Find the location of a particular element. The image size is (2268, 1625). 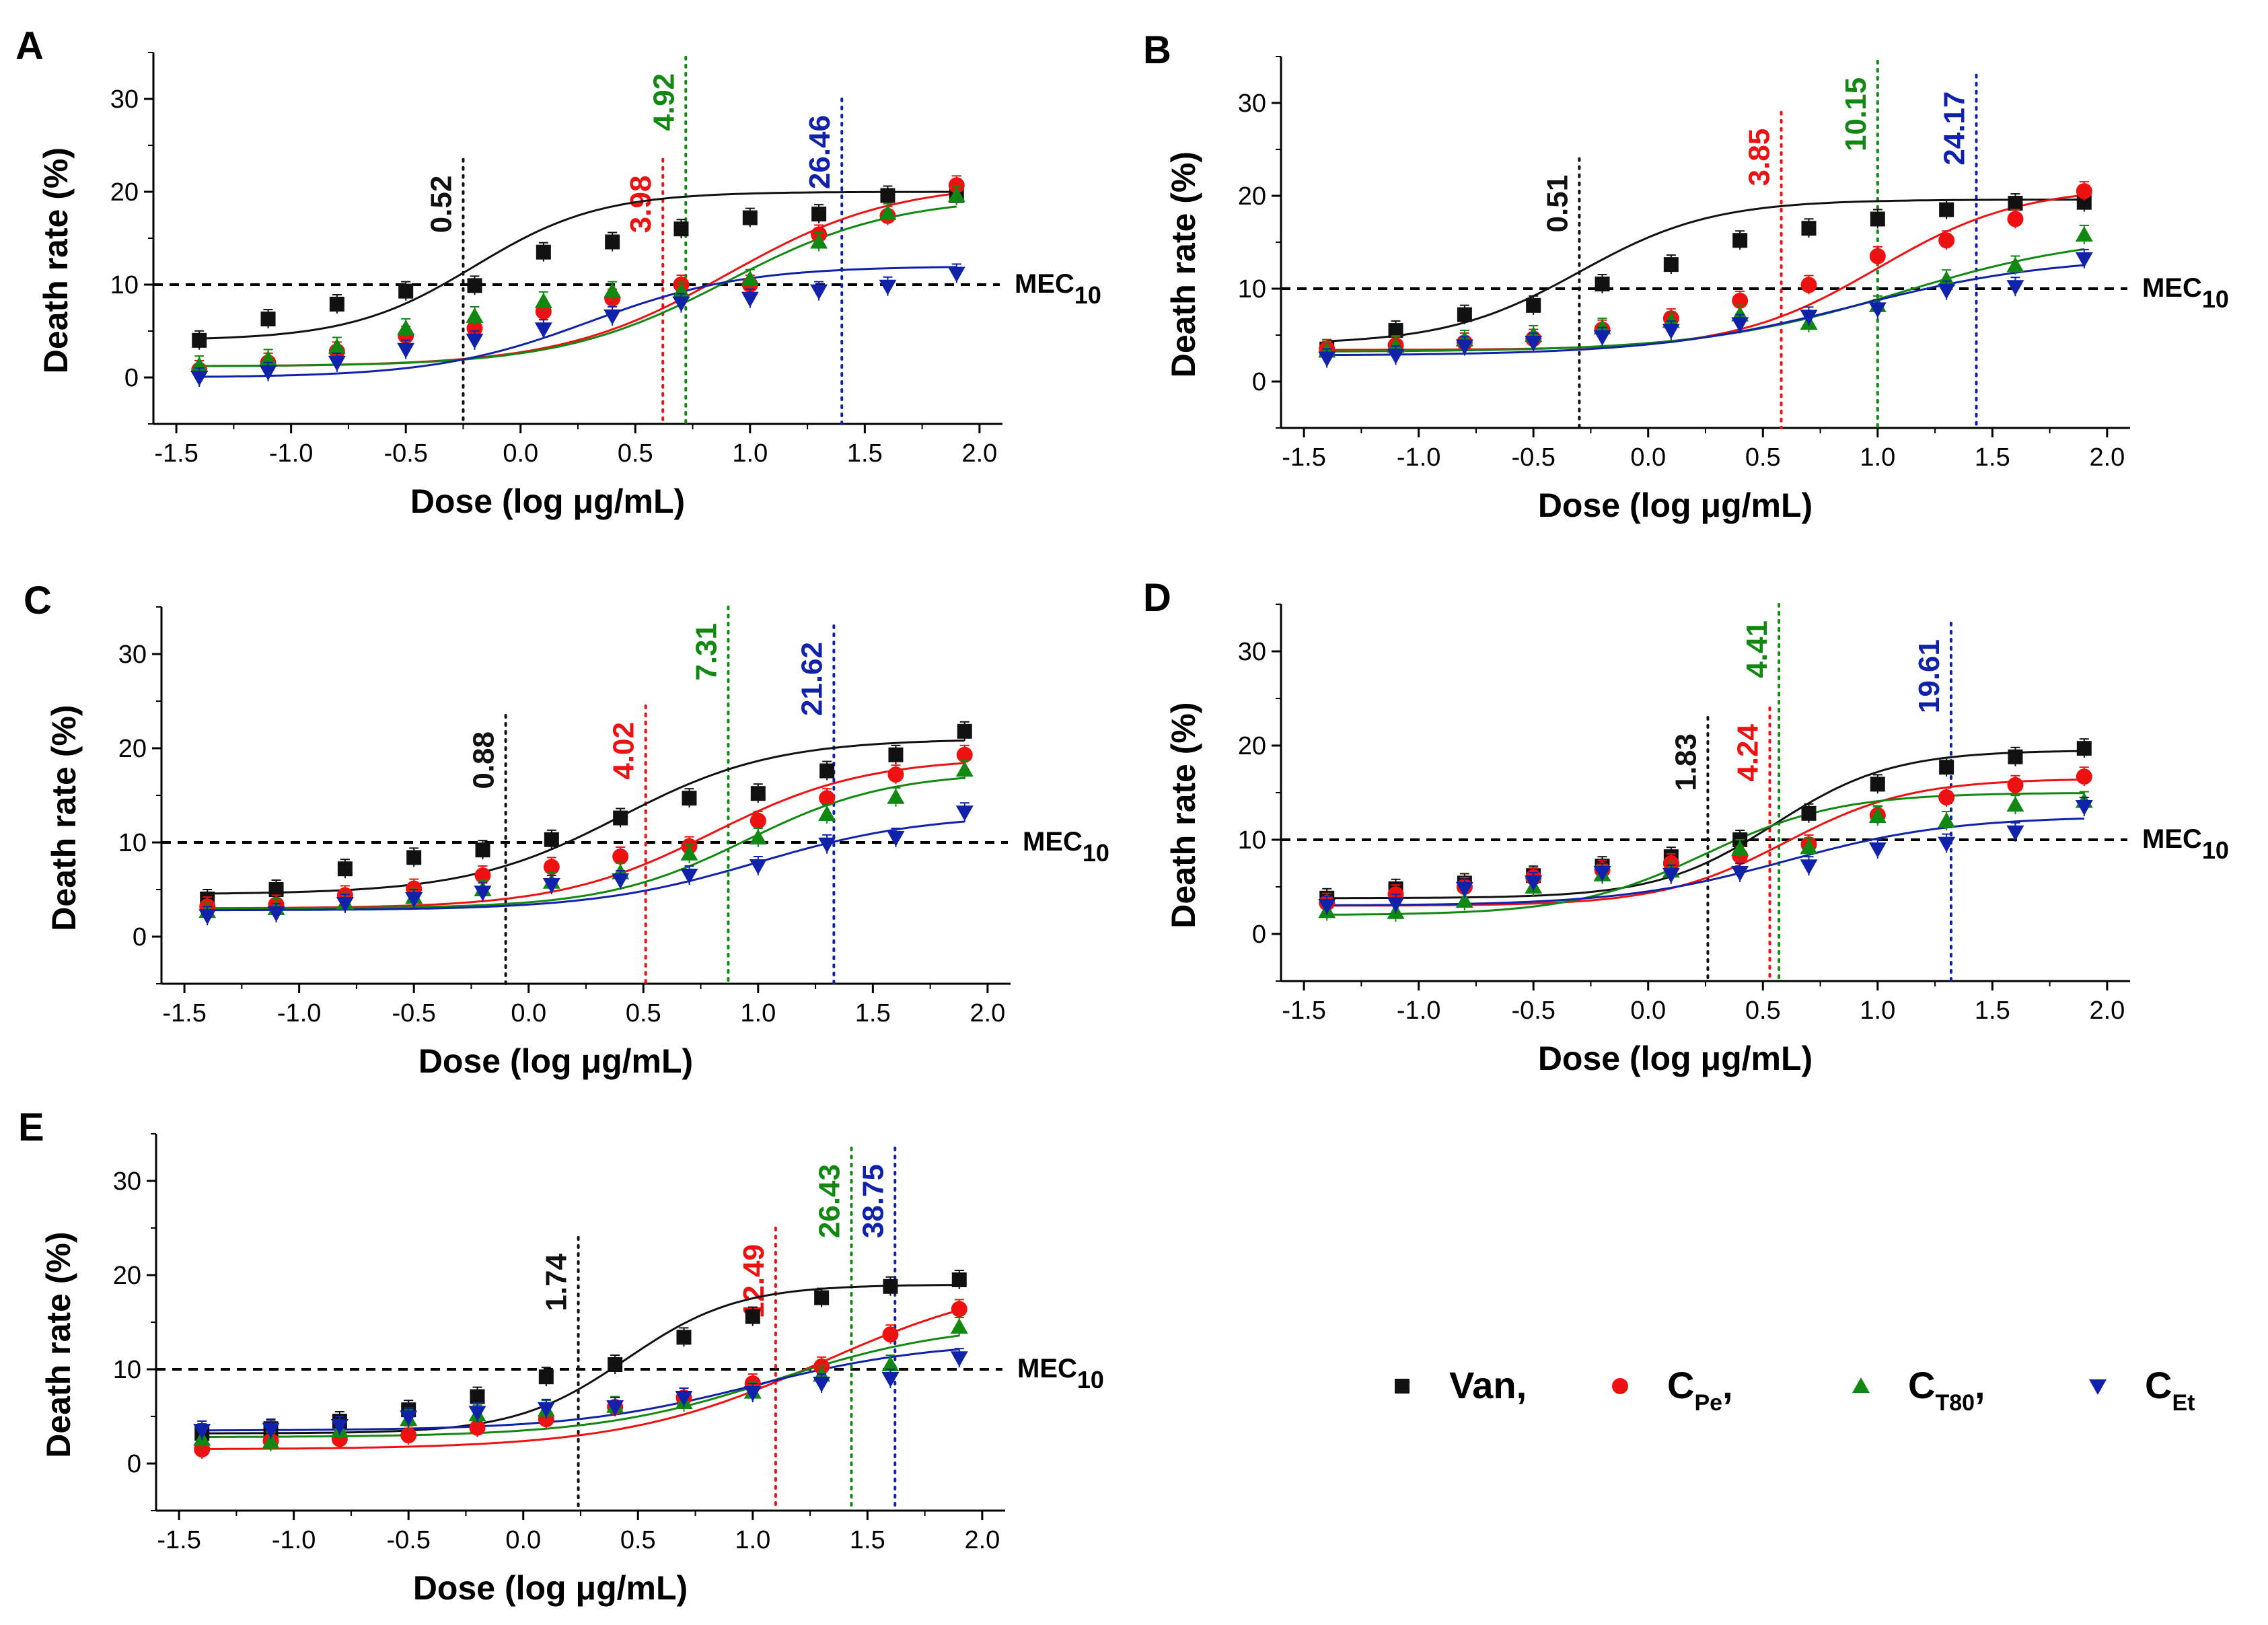

legend-item-et: CEt is located at coordinates (2142, 1390).